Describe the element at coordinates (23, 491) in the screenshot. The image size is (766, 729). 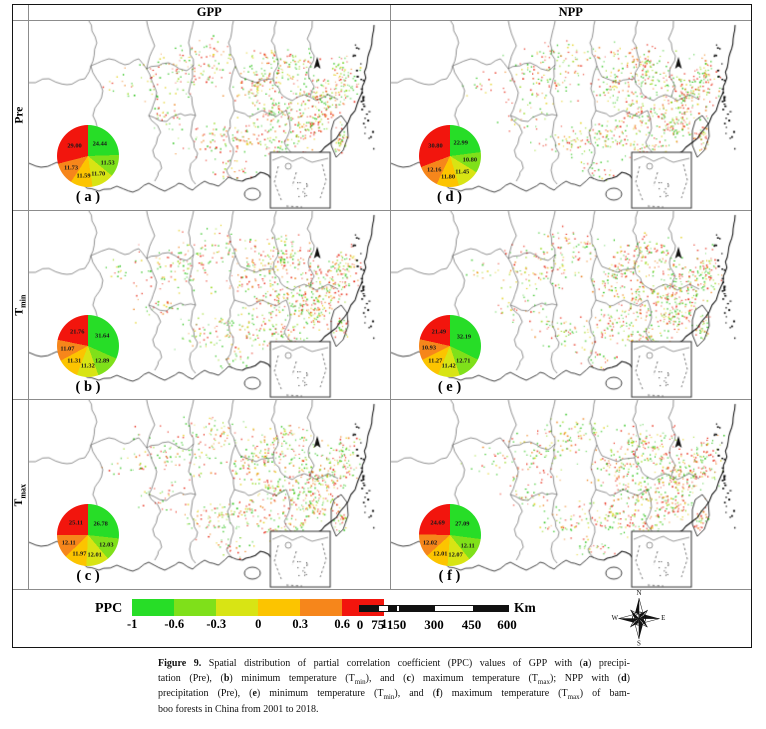
I see `row-label-sub: max` at that location.